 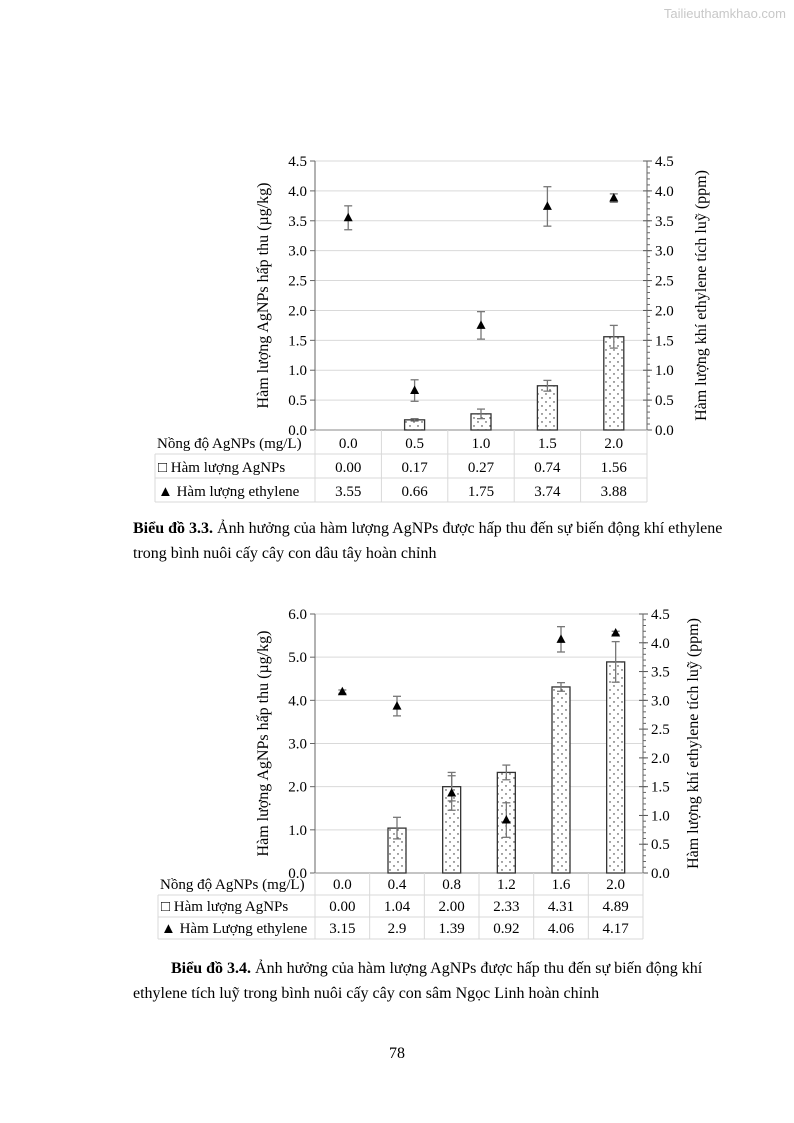 What do you see at coordinates (297, 162) in the screenshot?
I see `y-tick-label: 4.5` at bounding box center [297, 162].